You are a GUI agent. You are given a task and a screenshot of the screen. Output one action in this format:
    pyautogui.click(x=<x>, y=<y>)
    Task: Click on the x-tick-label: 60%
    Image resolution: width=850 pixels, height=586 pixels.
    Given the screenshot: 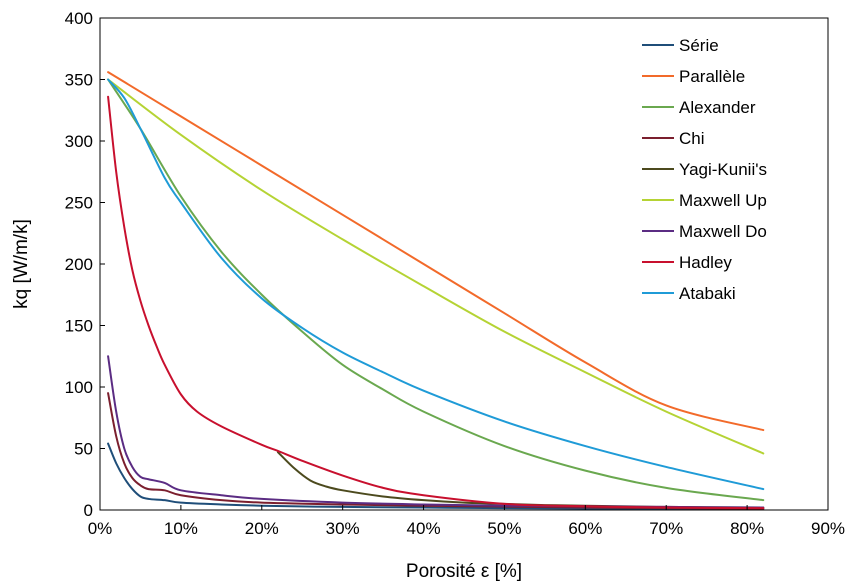 What is the action you would take?
    pyautogui.click(x=585, y=528)
    